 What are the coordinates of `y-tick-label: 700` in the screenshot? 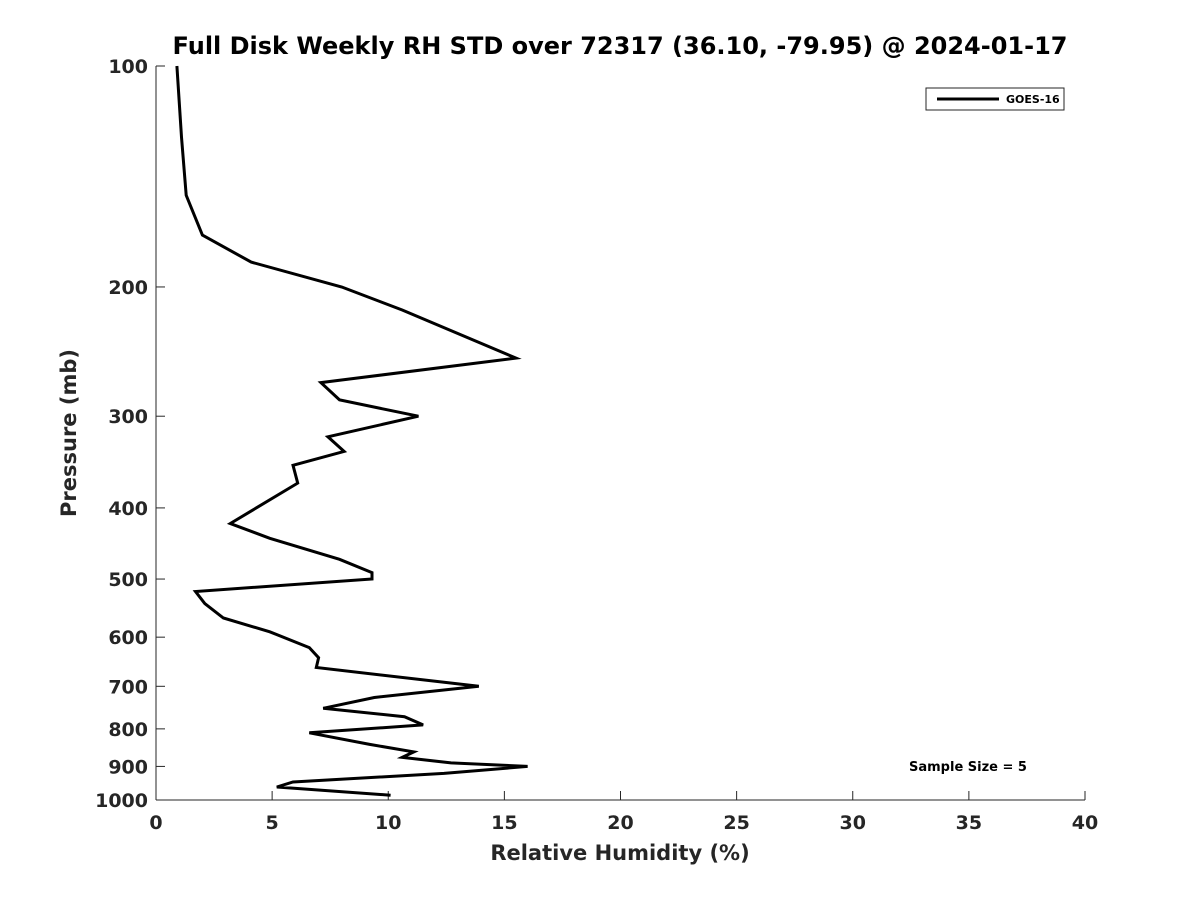 It's located at (128, 687).